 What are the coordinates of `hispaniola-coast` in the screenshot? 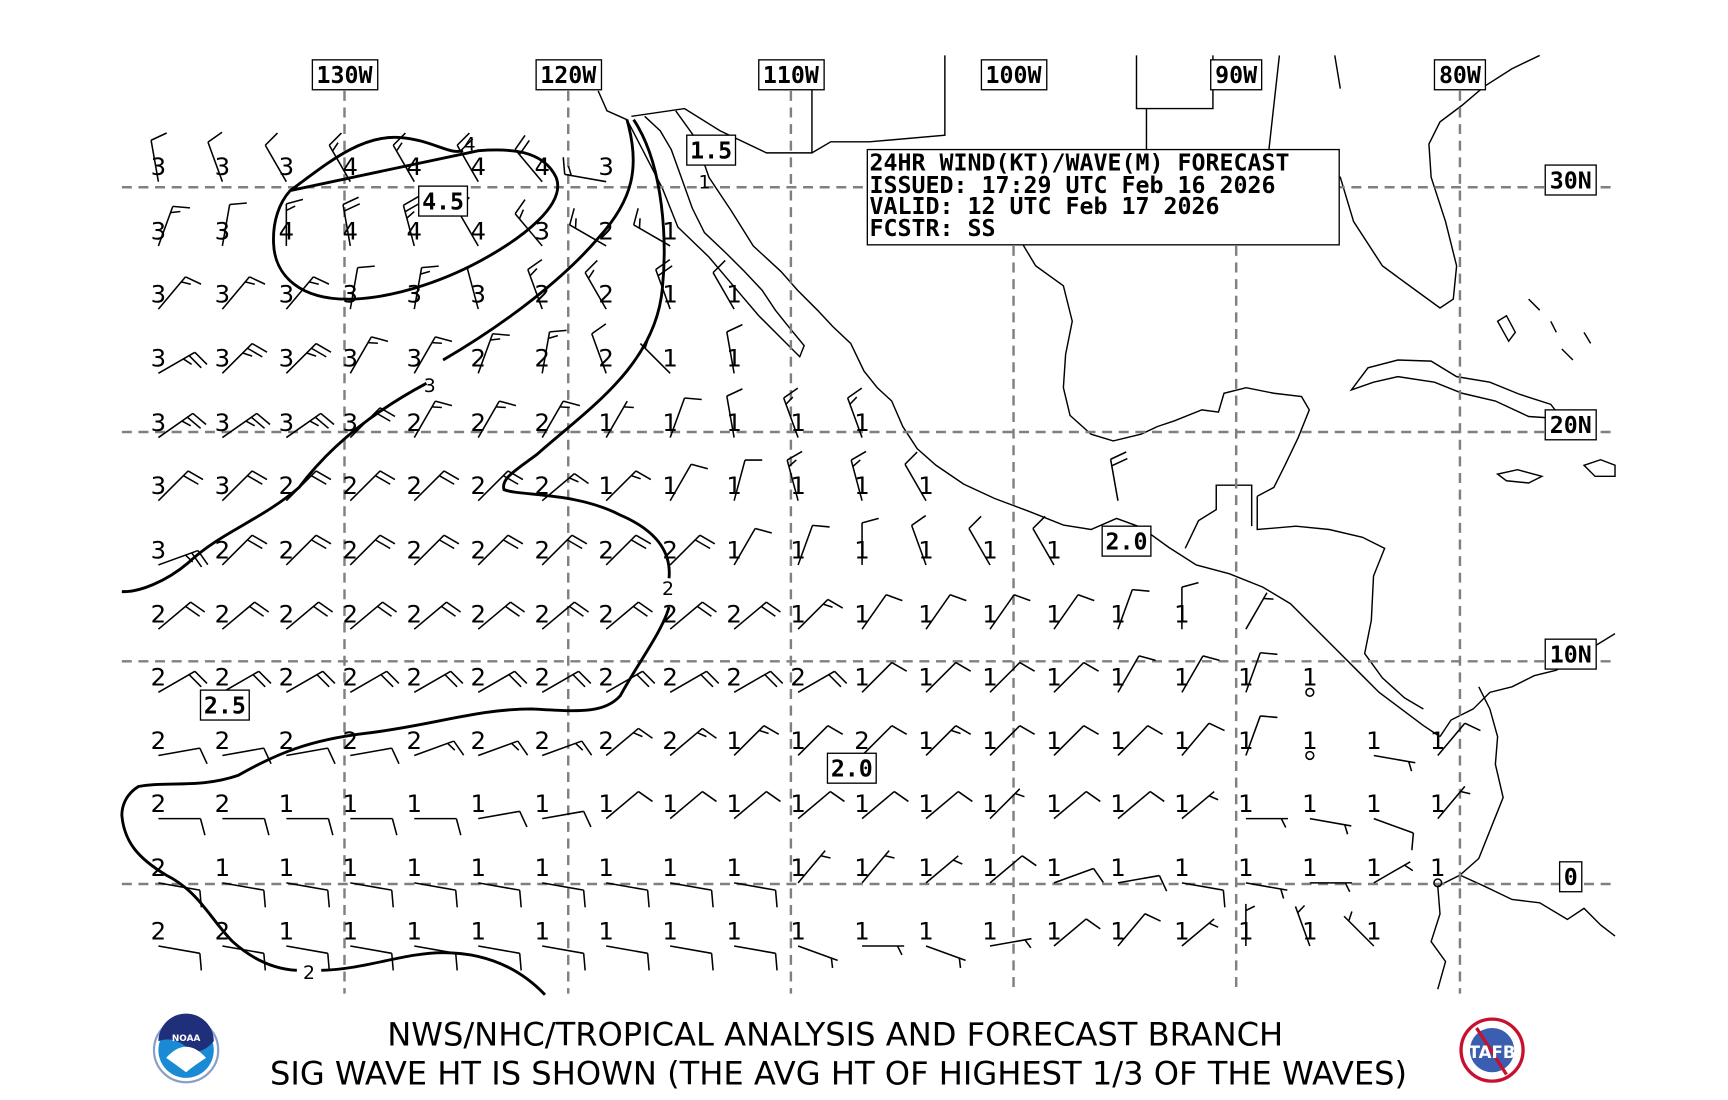 It's located at (1599, 468).